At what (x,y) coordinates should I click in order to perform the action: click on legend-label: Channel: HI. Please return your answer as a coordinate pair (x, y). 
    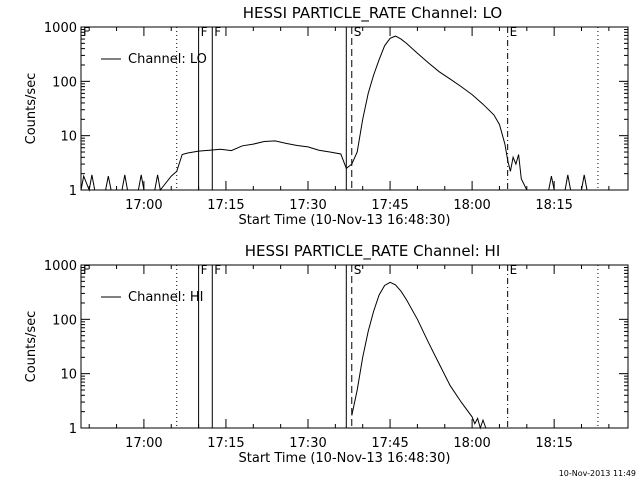
    Looking at the image, I should click on (166, 297).